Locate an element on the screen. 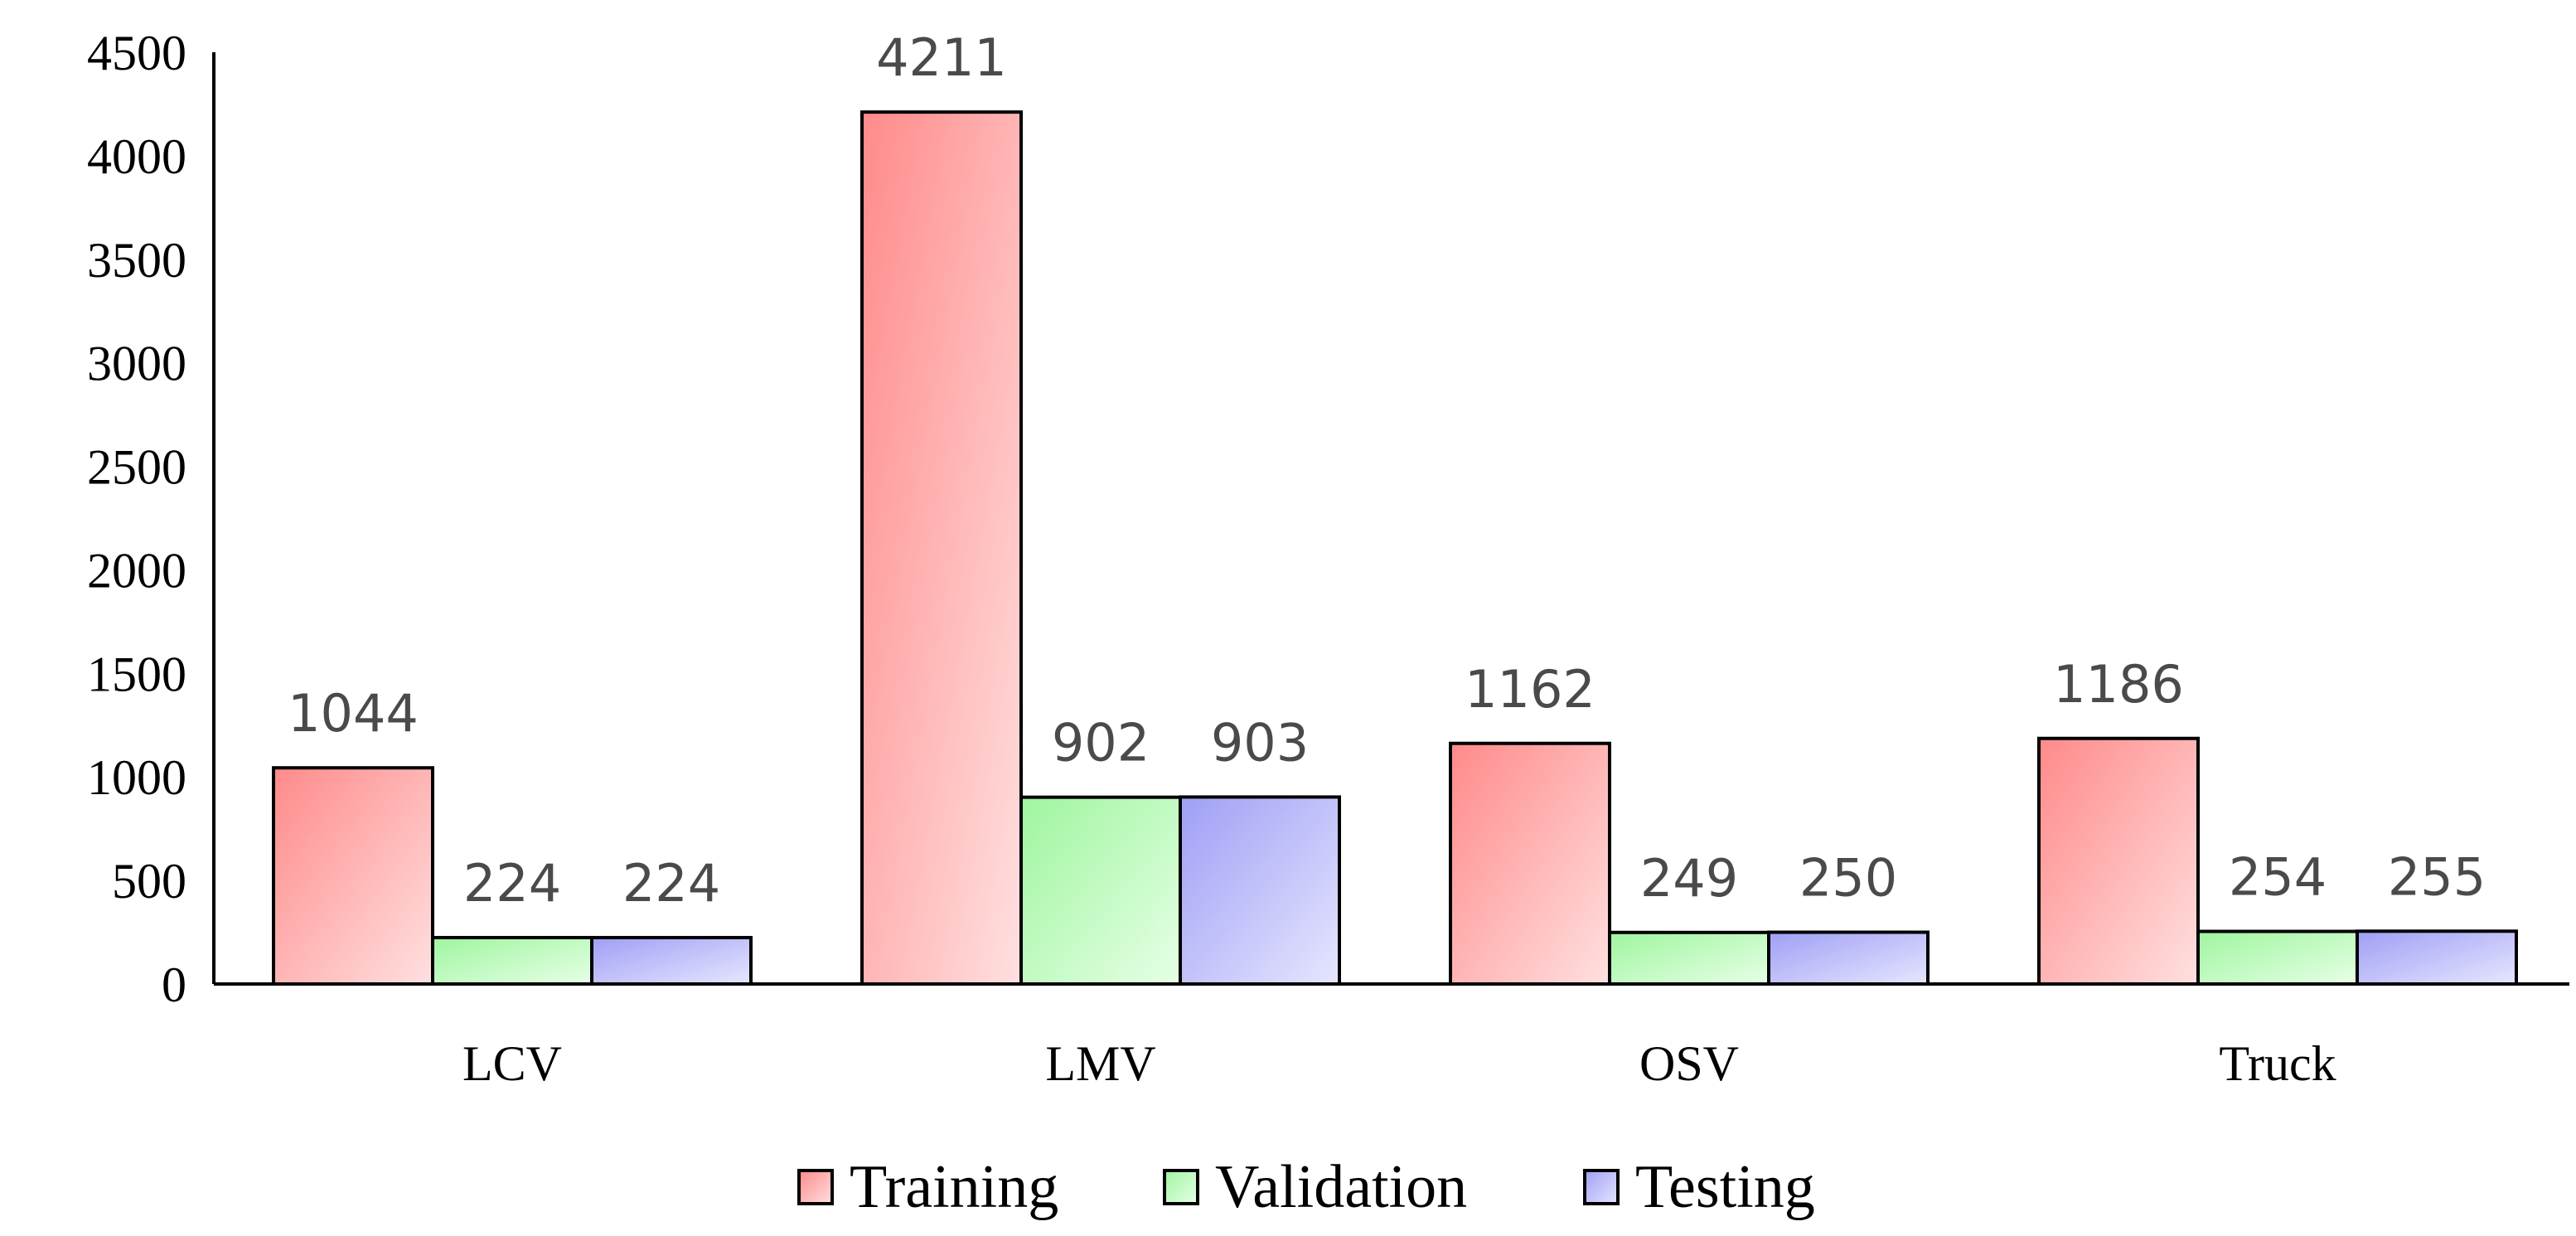 This screenshot has height=1236, width=2576. bar-validation-osv is located at coordinates (1689, 958).